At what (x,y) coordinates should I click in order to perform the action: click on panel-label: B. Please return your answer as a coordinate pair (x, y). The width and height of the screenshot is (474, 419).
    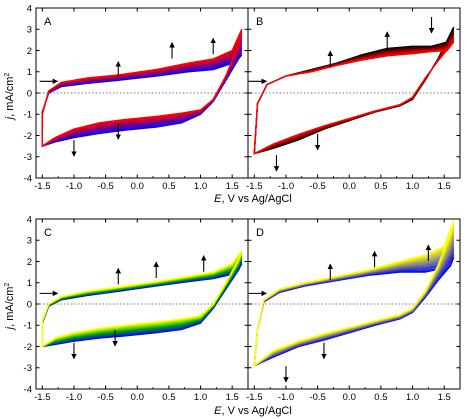
    Looking at the image, I should click on (259, 22).